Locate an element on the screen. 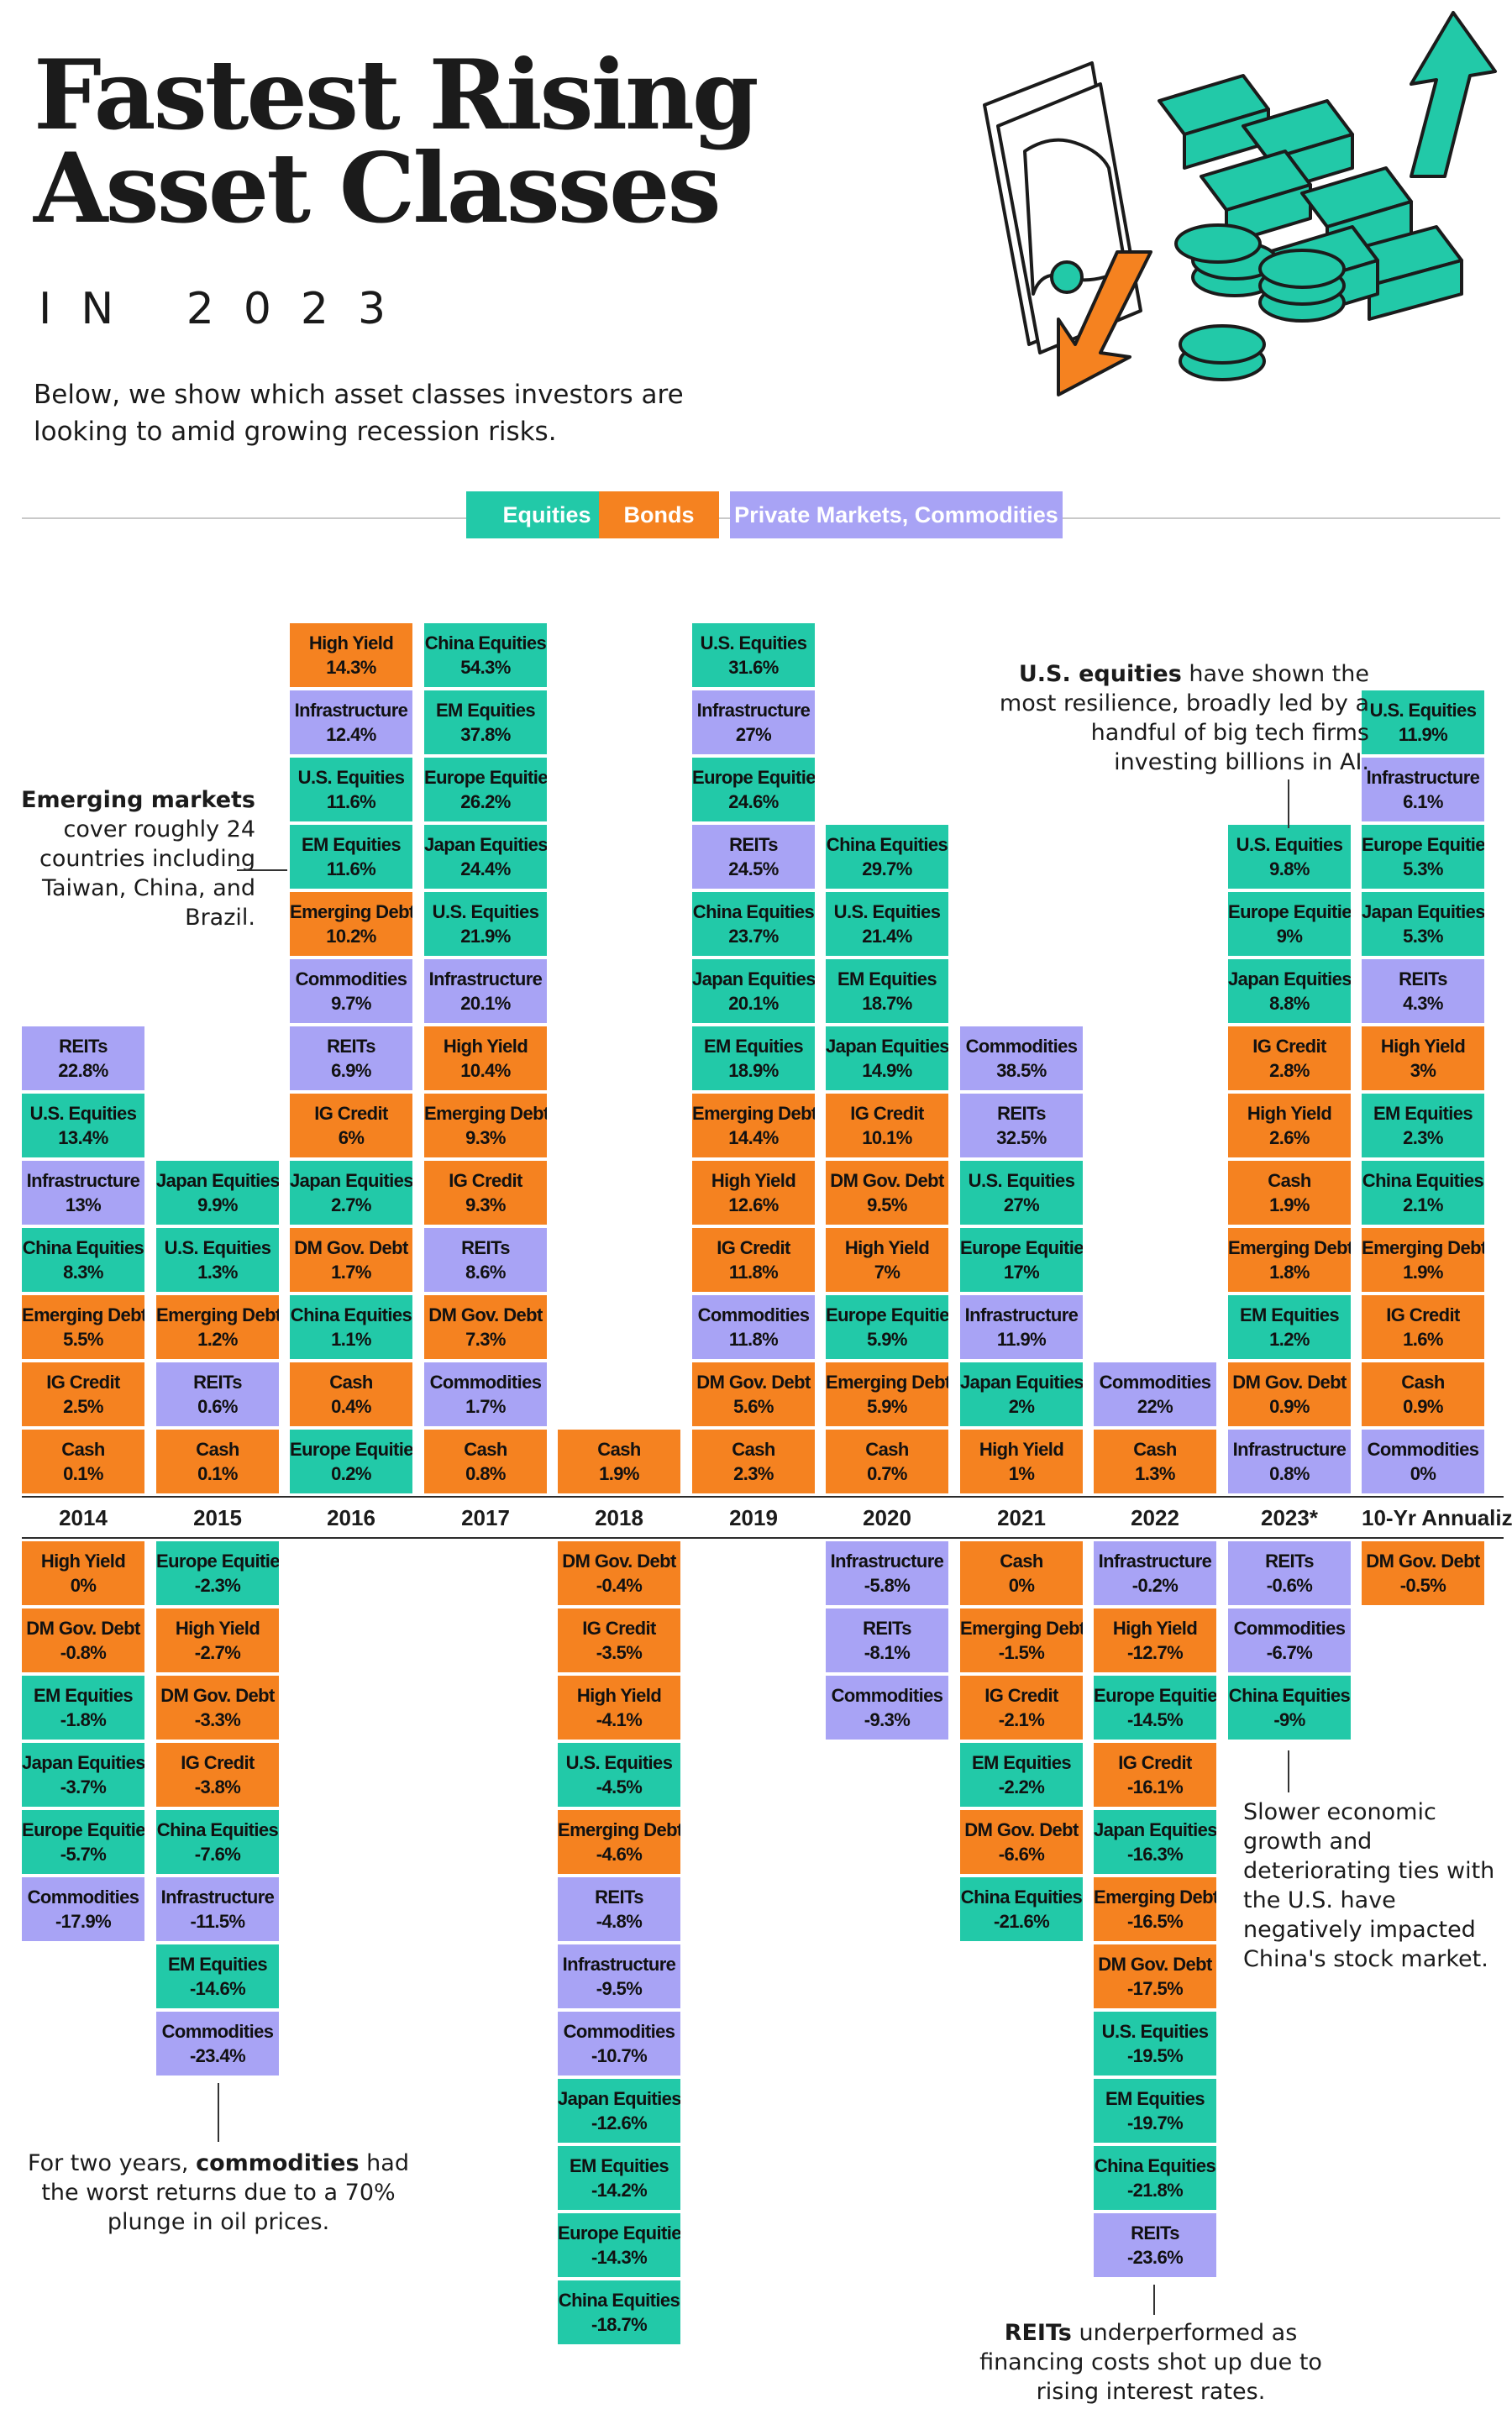 The height and width of the screenshot is (2414, 1512). negative-return-cell: Cash 0% is located at coordinates (1021, 1573).